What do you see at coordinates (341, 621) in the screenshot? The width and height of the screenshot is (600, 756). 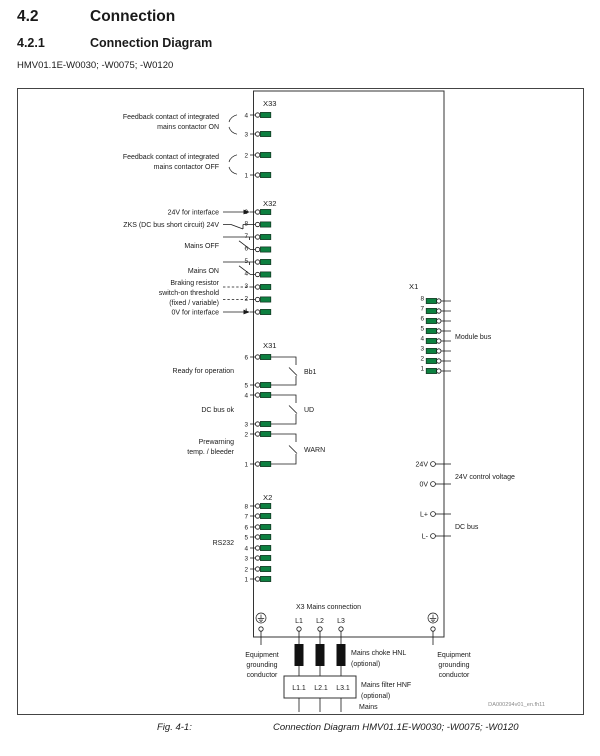 I see `l3-label: L3` at bounding box center [341, 621].